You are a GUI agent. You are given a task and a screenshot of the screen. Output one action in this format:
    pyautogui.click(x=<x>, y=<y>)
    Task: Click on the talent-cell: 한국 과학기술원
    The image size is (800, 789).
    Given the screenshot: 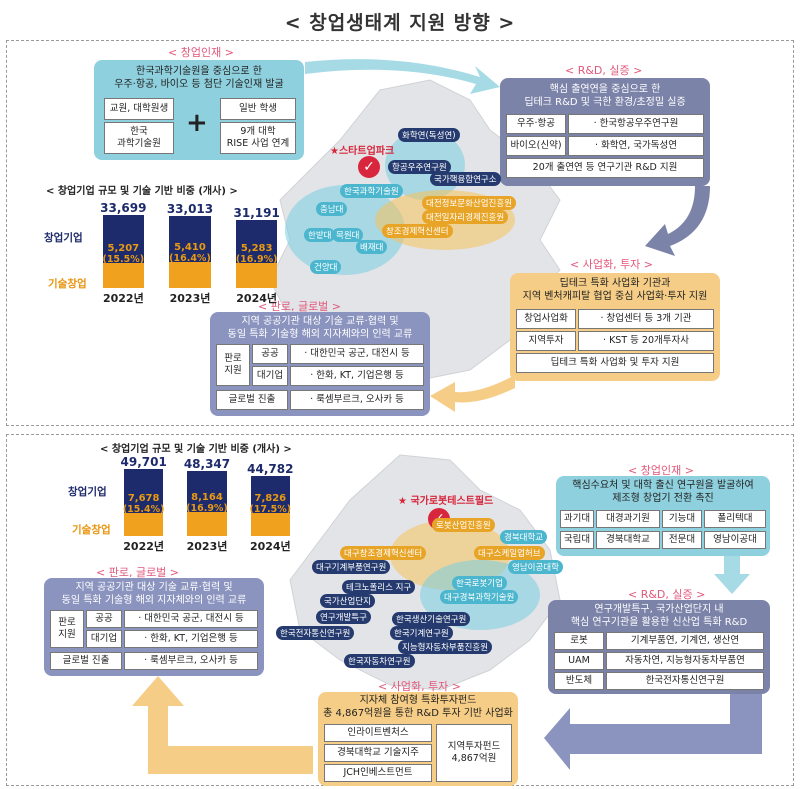 What is the action you would take?
    pyautogui.click(x=139, y=138)
    